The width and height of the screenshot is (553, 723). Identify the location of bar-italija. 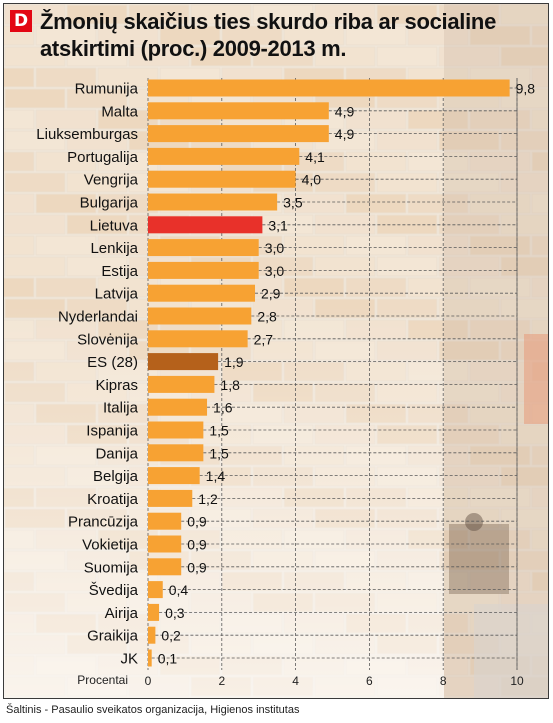
(178, 407).